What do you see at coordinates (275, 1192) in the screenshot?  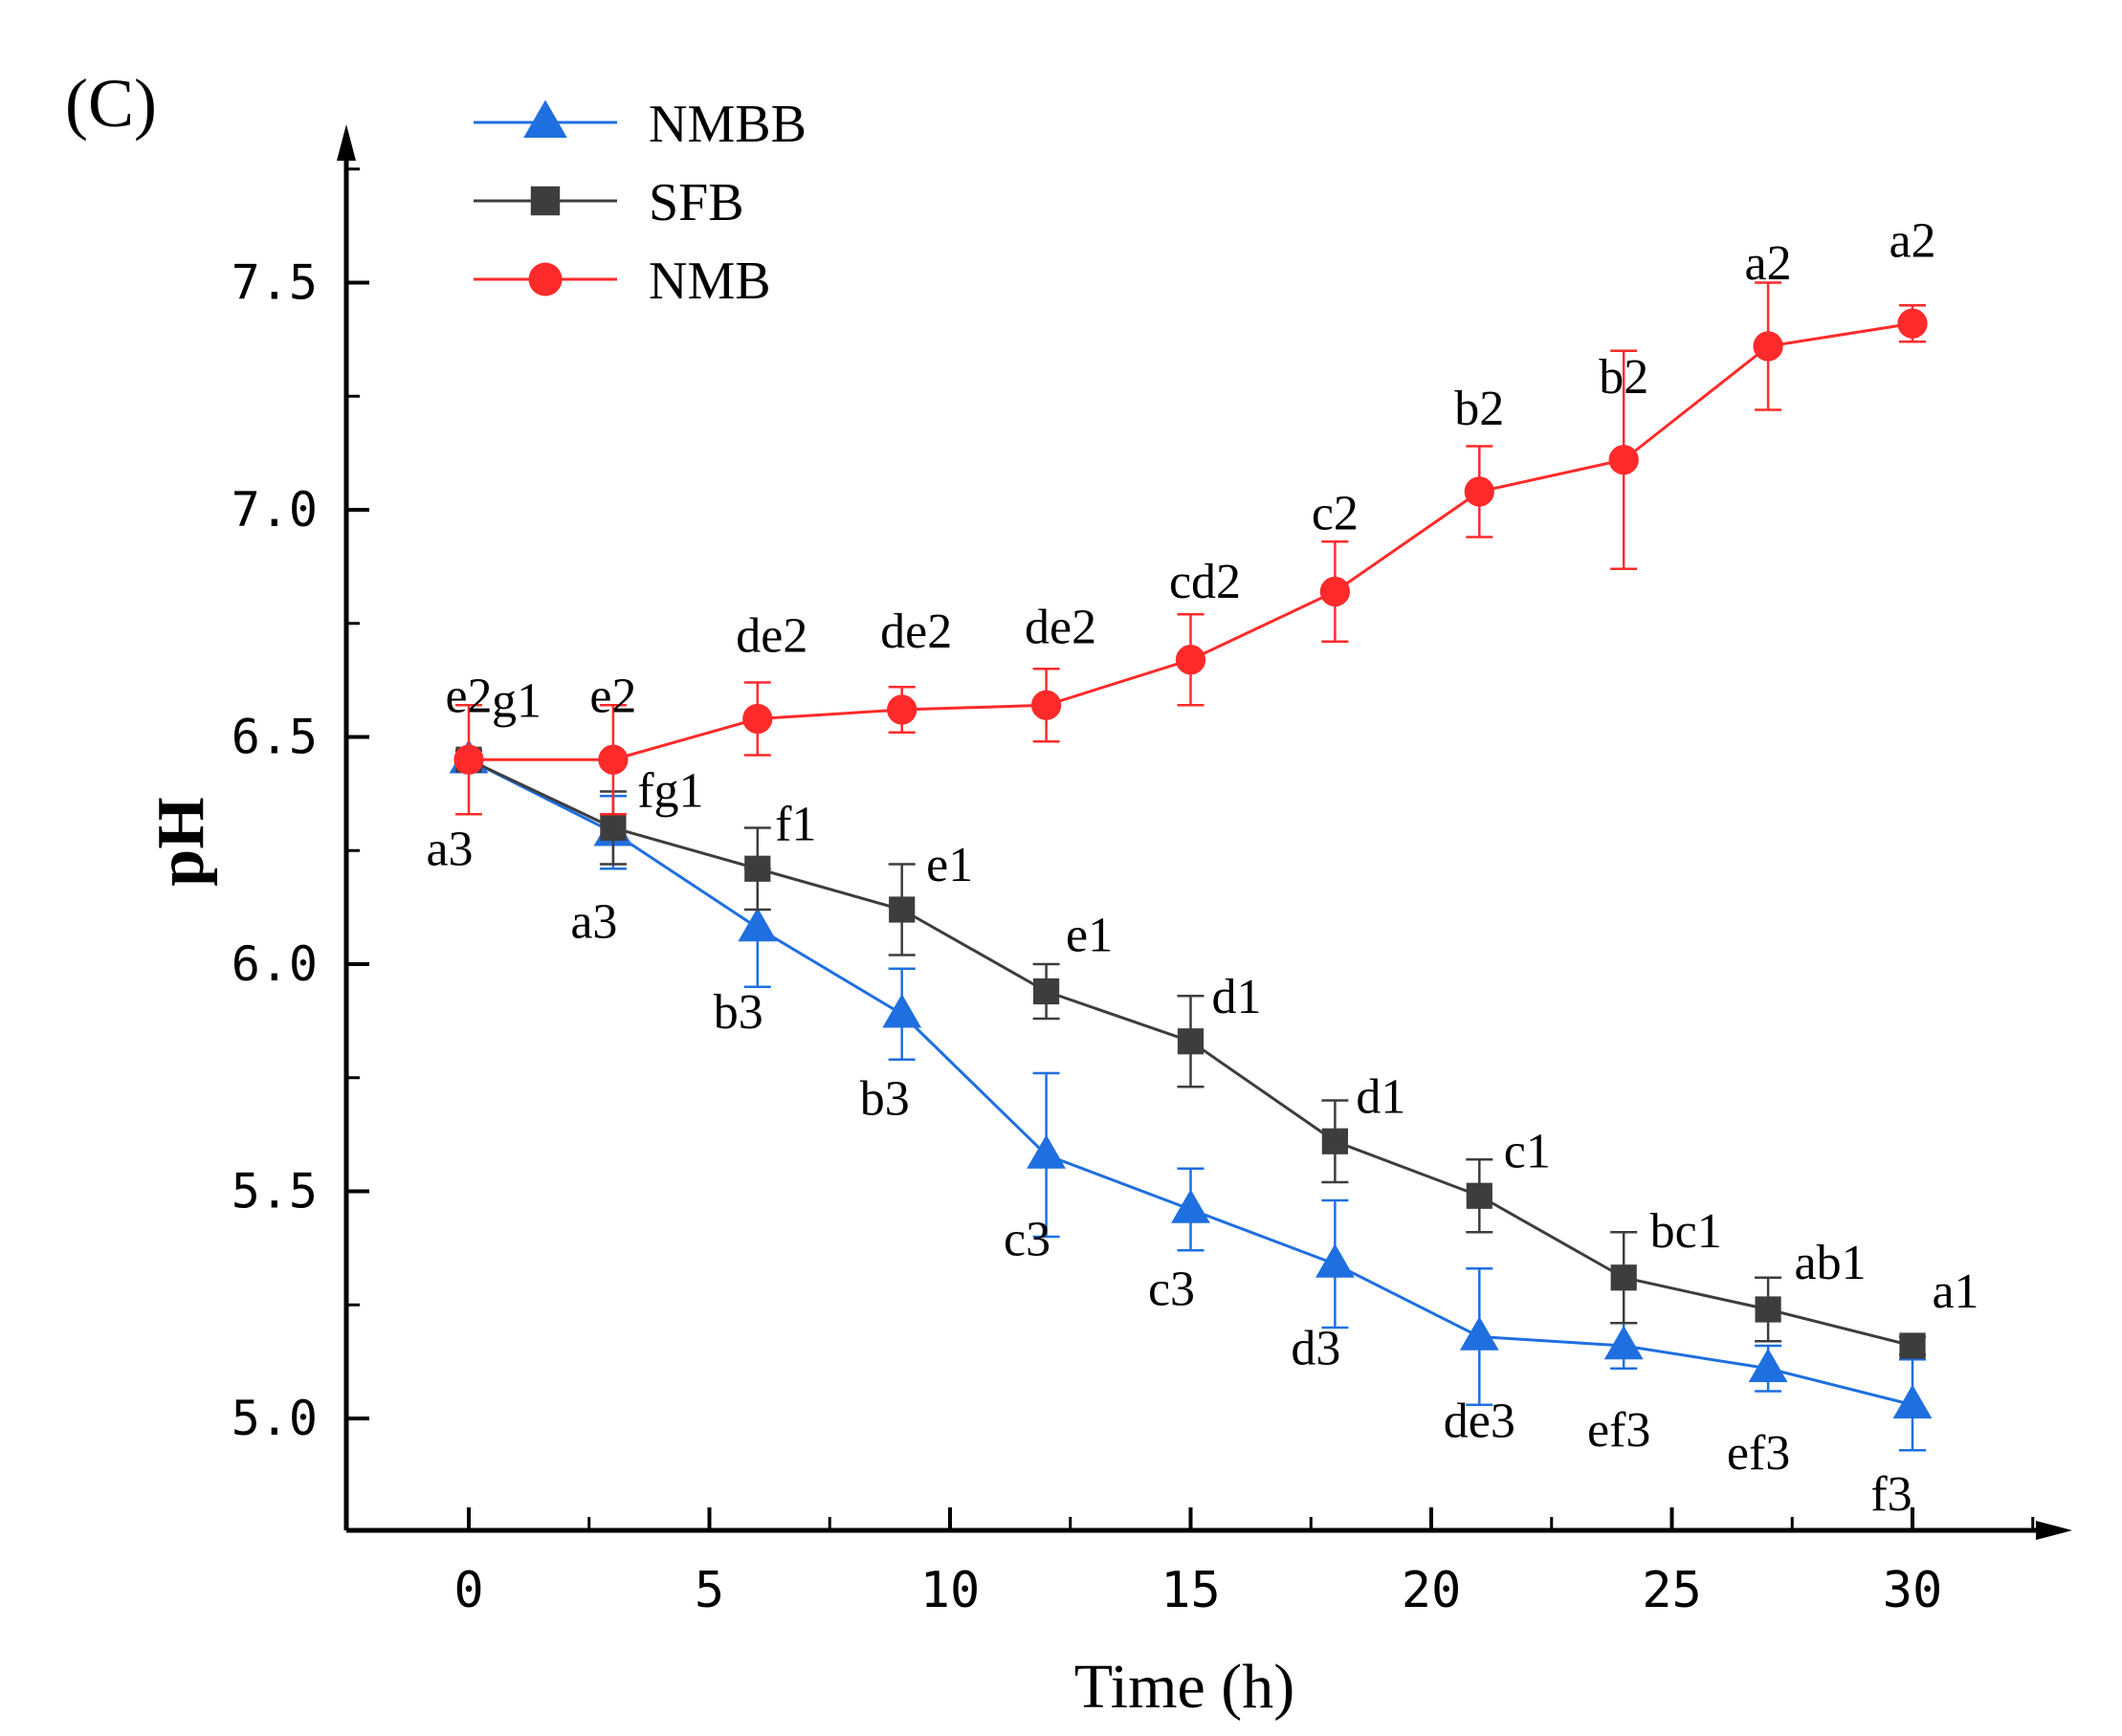 I see `y-tick-label: 5.5` at bounding box center [275, 1192].